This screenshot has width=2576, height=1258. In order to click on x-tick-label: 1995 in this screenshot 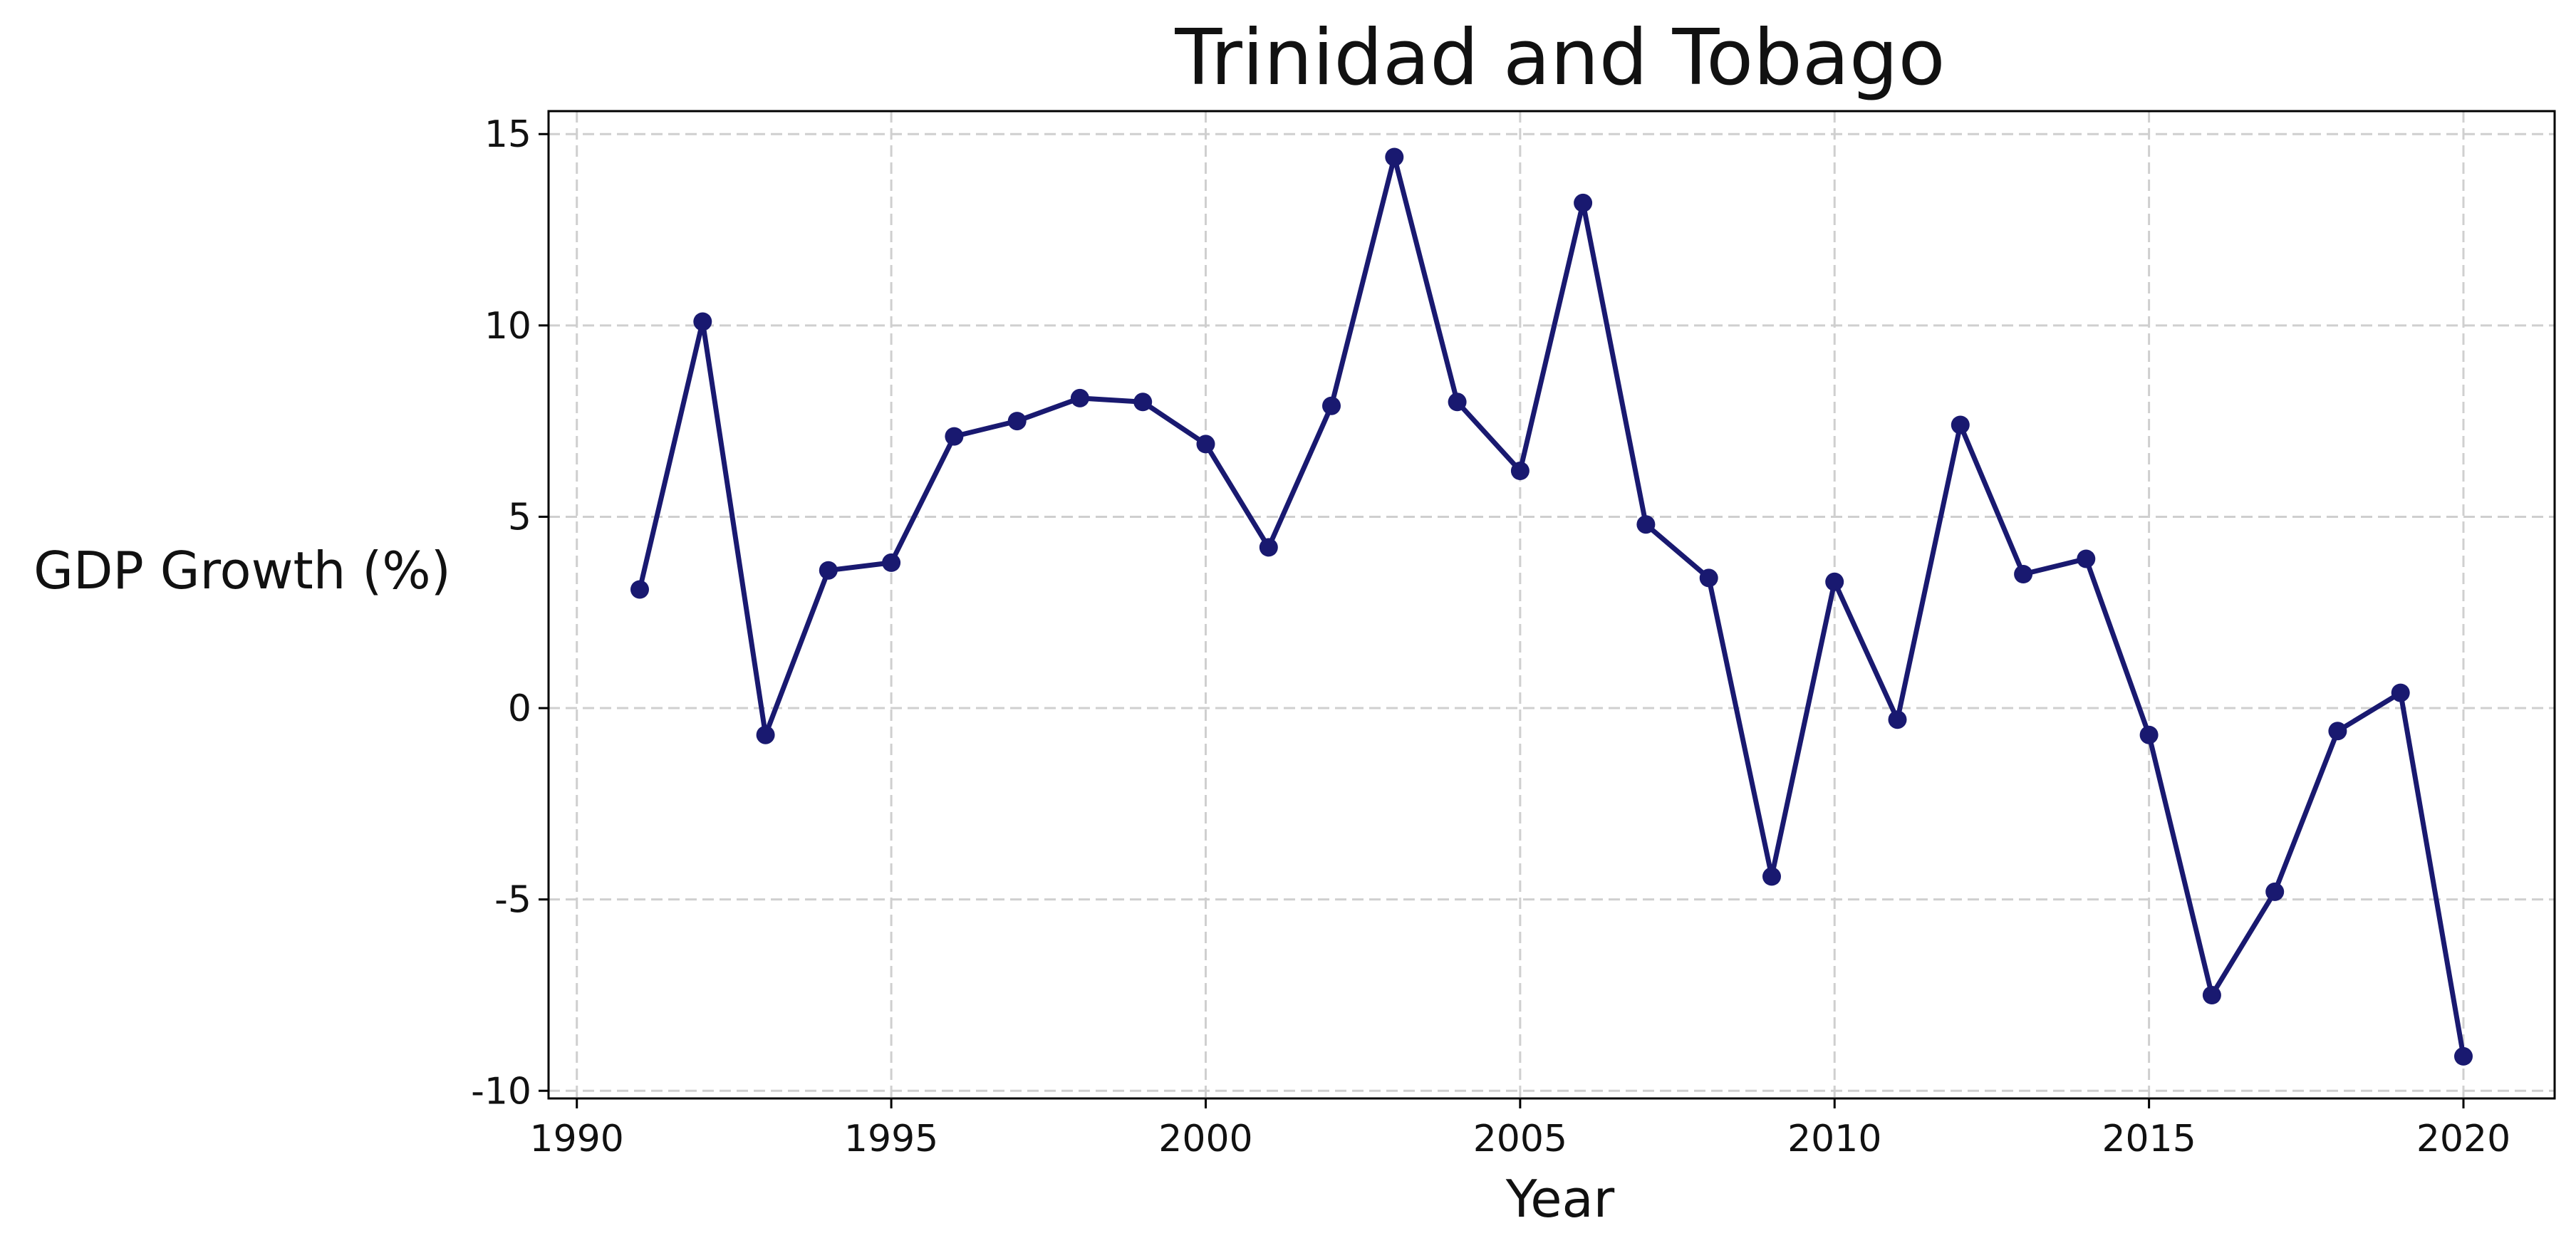, I will do `click(891, 1139)`.